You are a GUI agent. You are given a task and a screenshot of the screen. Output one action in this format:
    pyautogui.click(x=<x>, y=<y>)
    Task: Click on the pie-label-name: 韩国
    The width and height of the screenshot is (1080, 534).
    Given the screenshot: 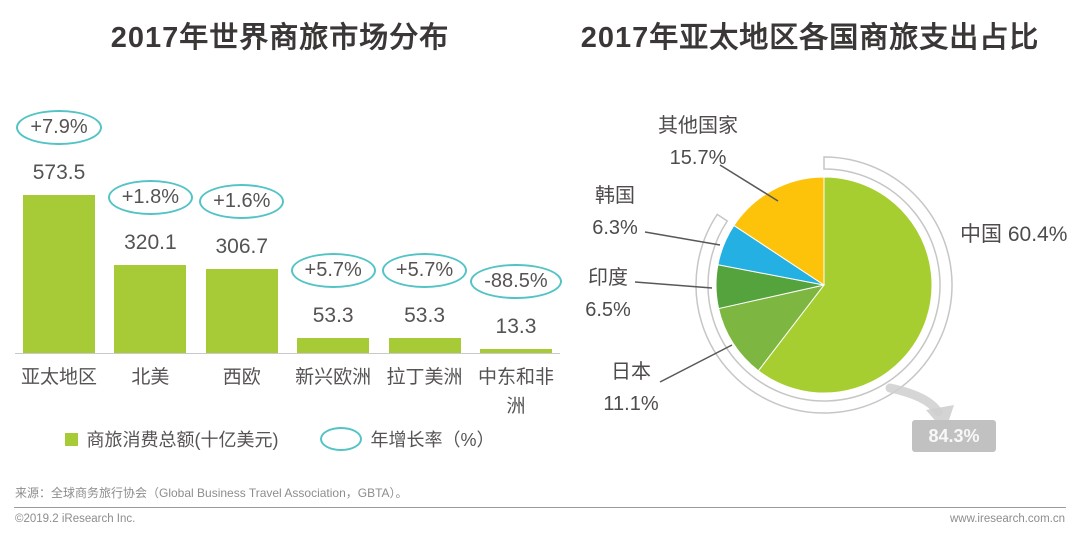 What is the action you would take?
    pyautogui.click(x=615, y=196)
    